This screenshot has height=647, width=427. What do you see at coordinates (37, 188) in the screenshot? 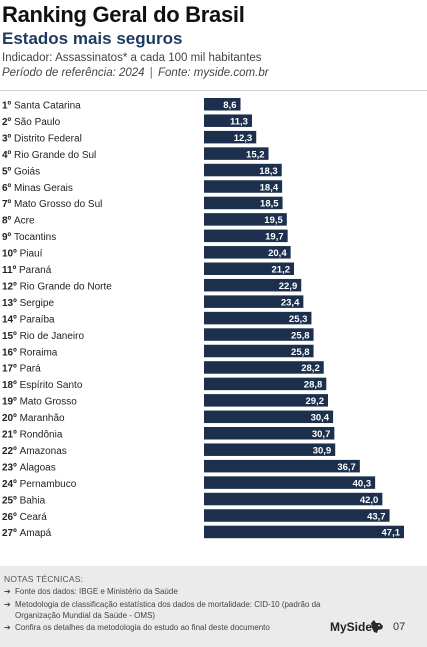
I see `category-label: 6º Minas Gerais` at bounding box center [37, 188].